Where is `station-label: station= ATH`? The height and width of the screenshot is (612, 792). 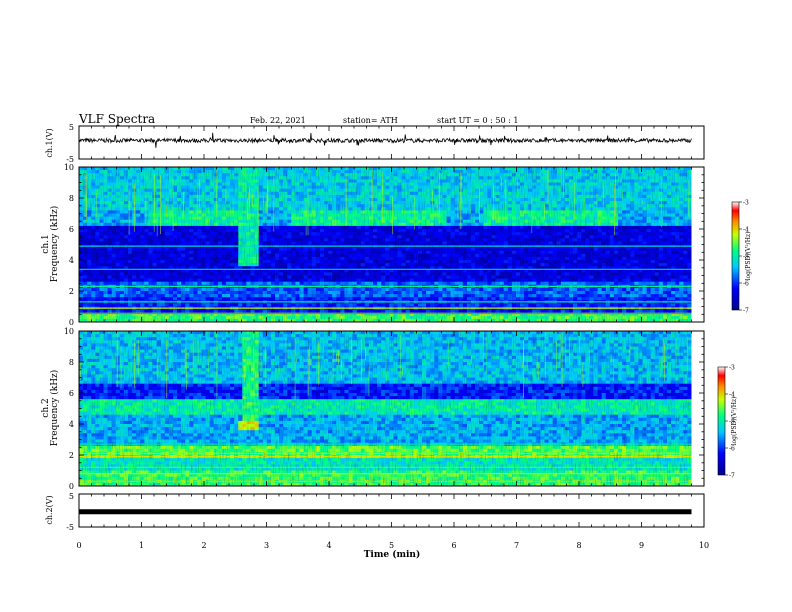 station-label: station= ATH is located at coordinates (370, 120).